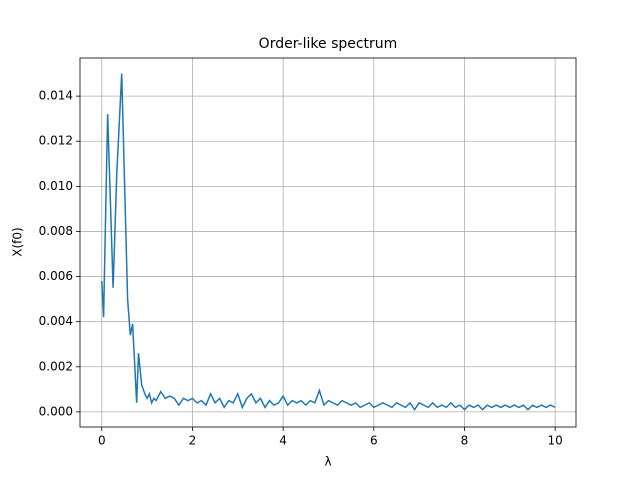 Image resolution: width=640 pixels, height=480 pixels. I want to click on y-tick-label: 0.008, so click(56, 231).